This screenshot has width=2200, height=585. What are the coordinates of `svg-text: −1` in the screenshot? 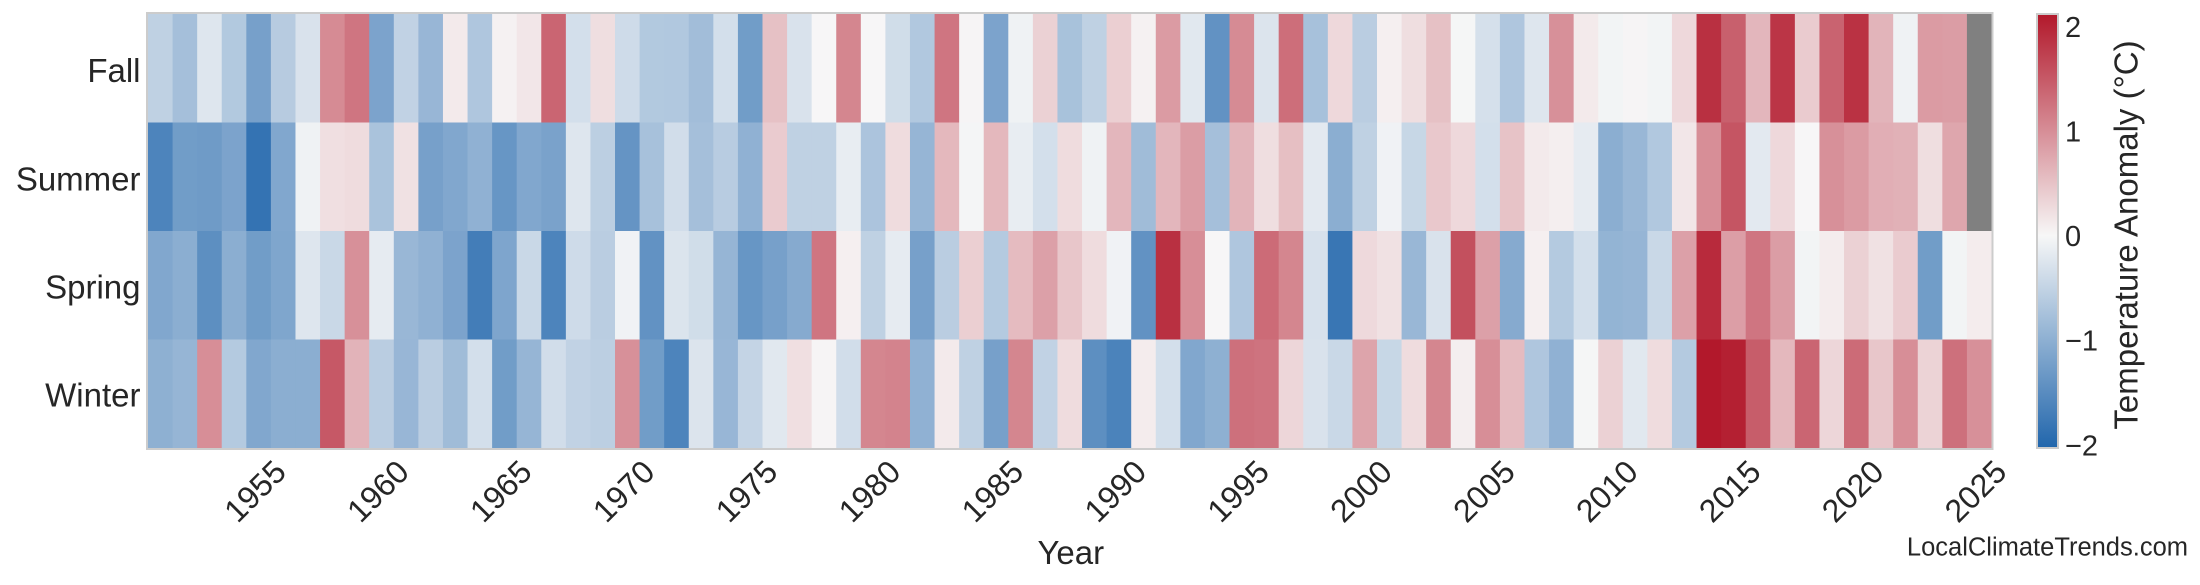 It's located at (2081, 342).